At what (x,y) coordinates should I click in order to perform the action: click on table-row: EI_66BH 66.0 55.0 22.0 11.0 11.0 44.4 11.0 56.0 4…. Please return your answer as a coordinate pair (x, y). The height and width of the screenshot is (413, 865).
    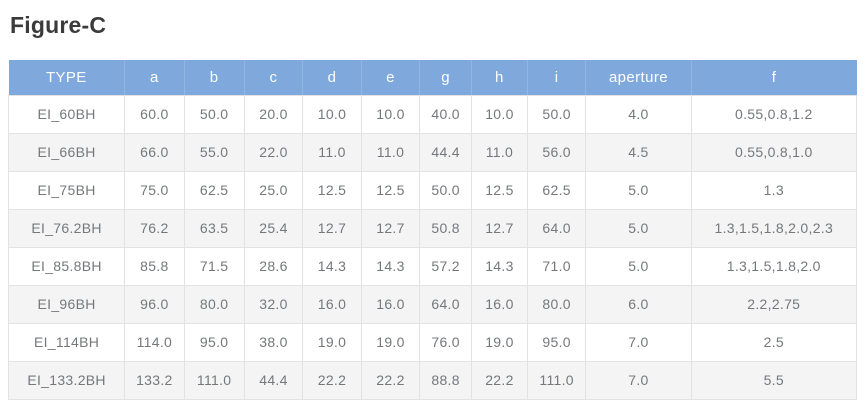
    Looking at the image, I should click on (432, 152).